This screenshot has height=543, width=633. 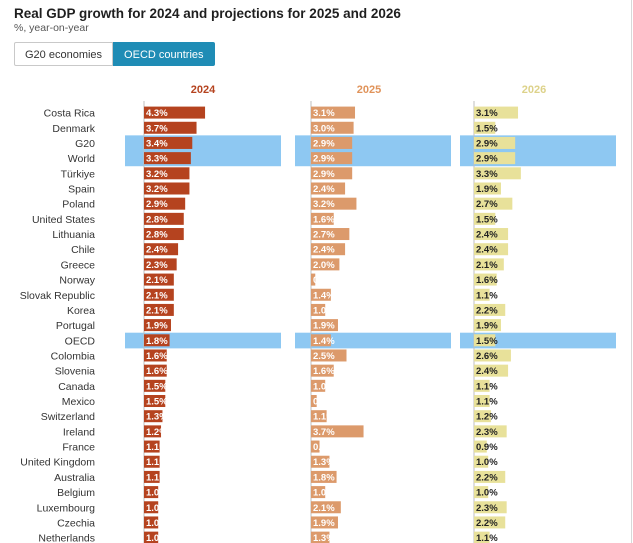 I want to click on series-header-2026: 2026, so click(x=534, y=90).